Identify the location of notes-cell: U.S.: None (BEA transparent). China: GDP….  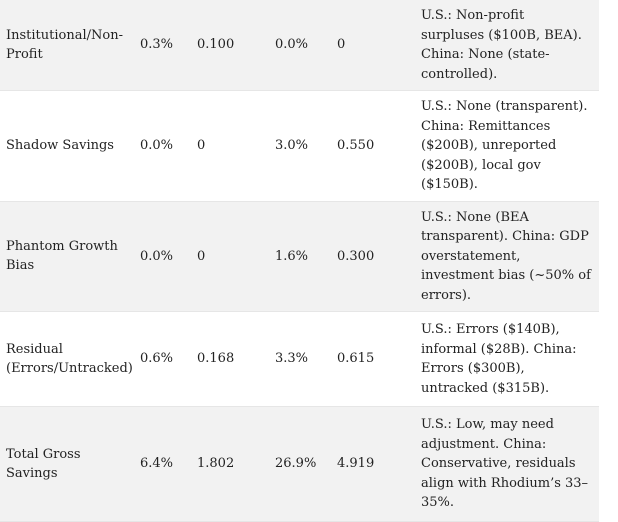
(508, 256).